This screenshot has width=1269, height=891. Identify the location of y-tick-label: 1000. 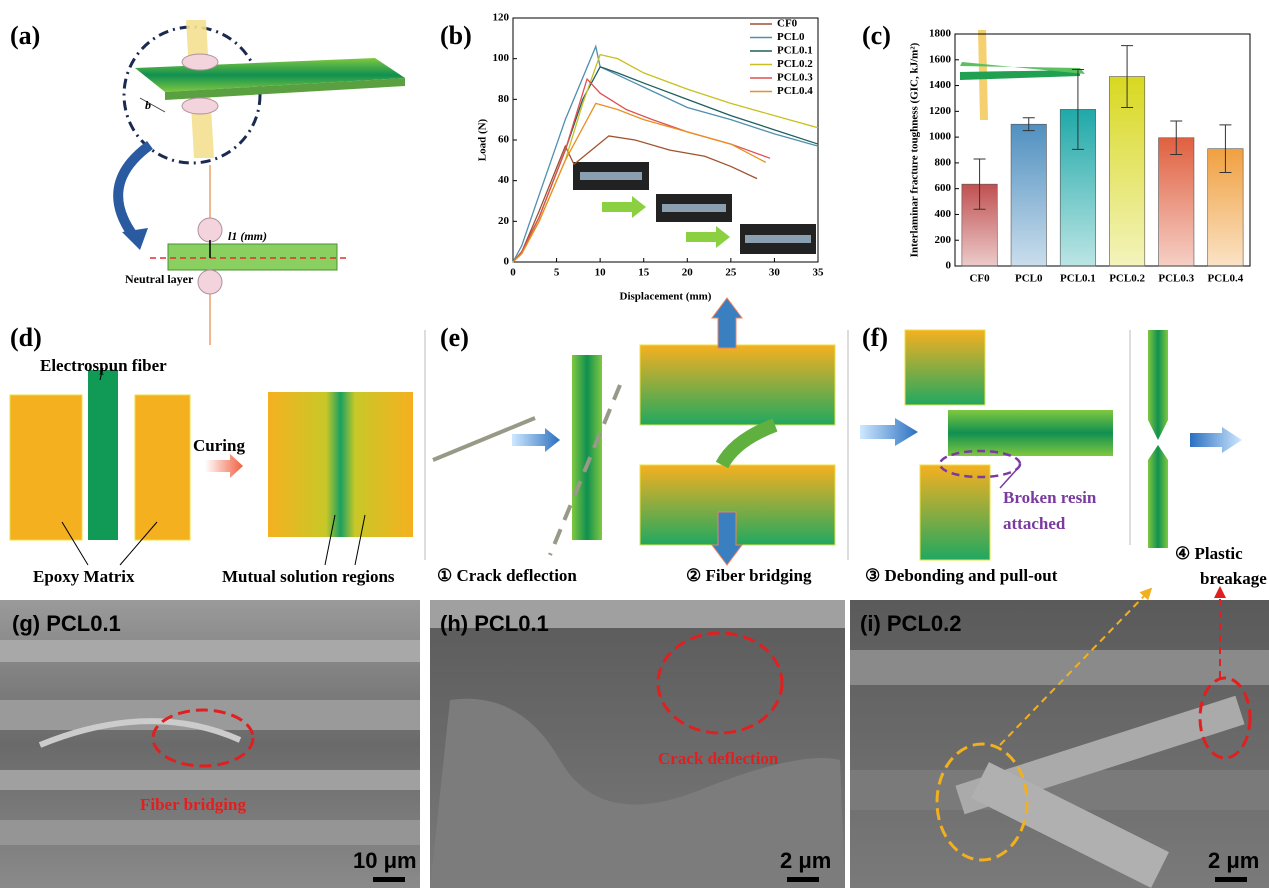
(940, 137).